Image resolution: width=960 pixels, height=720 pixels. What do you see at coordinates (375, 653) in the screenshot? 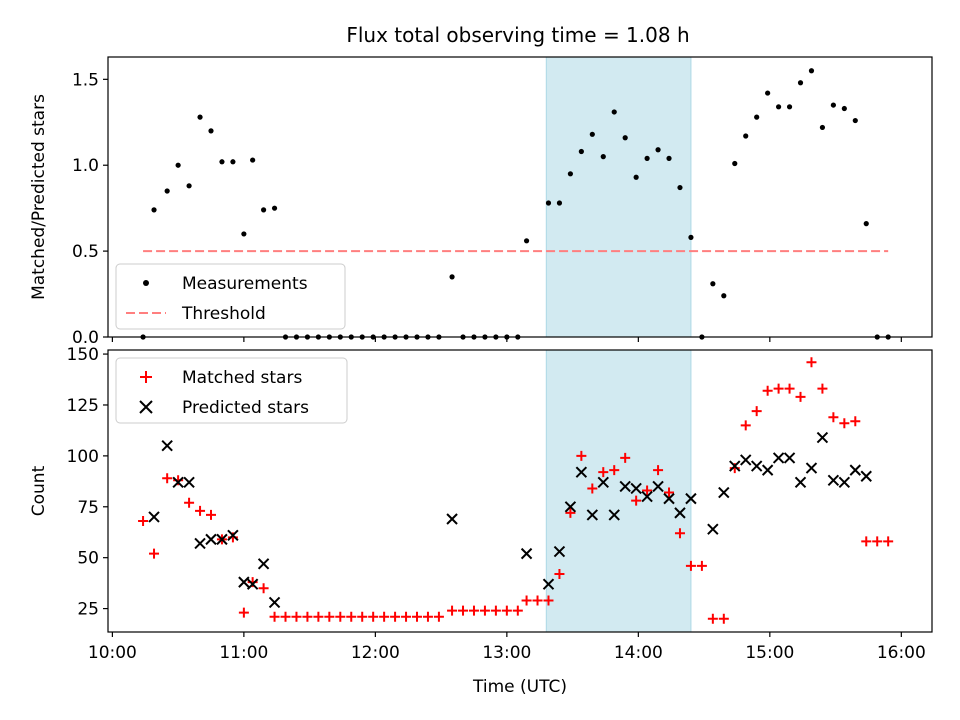
I see `x-tick-label: 12:00` at bounding box center [375, 653].